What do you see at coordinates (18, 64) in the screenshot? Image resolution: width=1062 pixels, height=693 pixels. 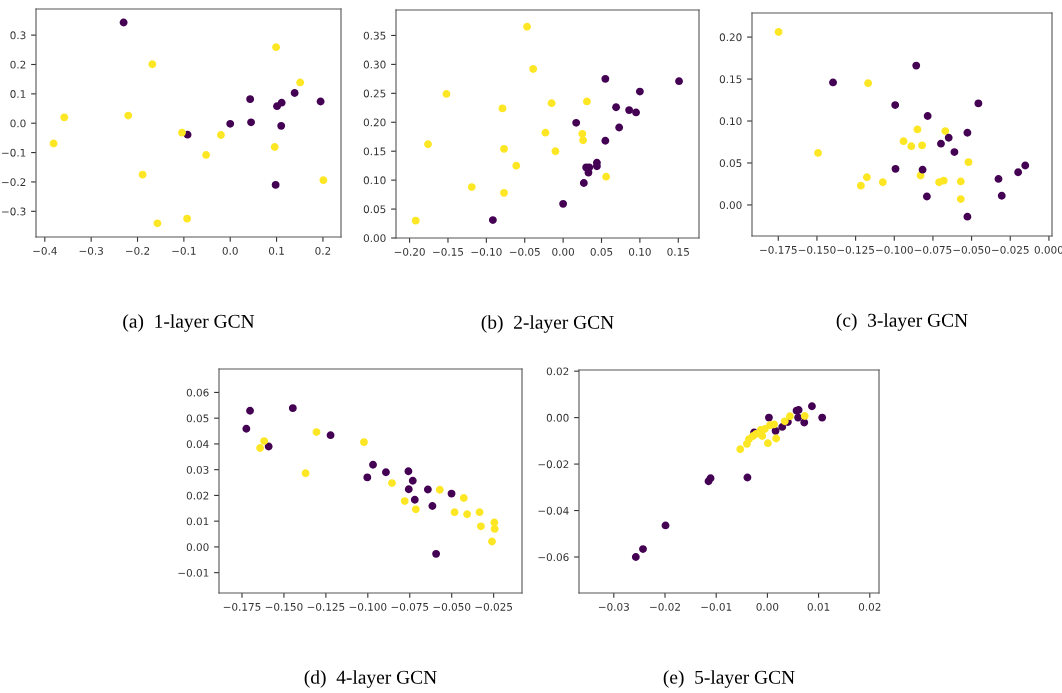 I see `y-tick-label: 0.2` at bounding box center [18, 64].